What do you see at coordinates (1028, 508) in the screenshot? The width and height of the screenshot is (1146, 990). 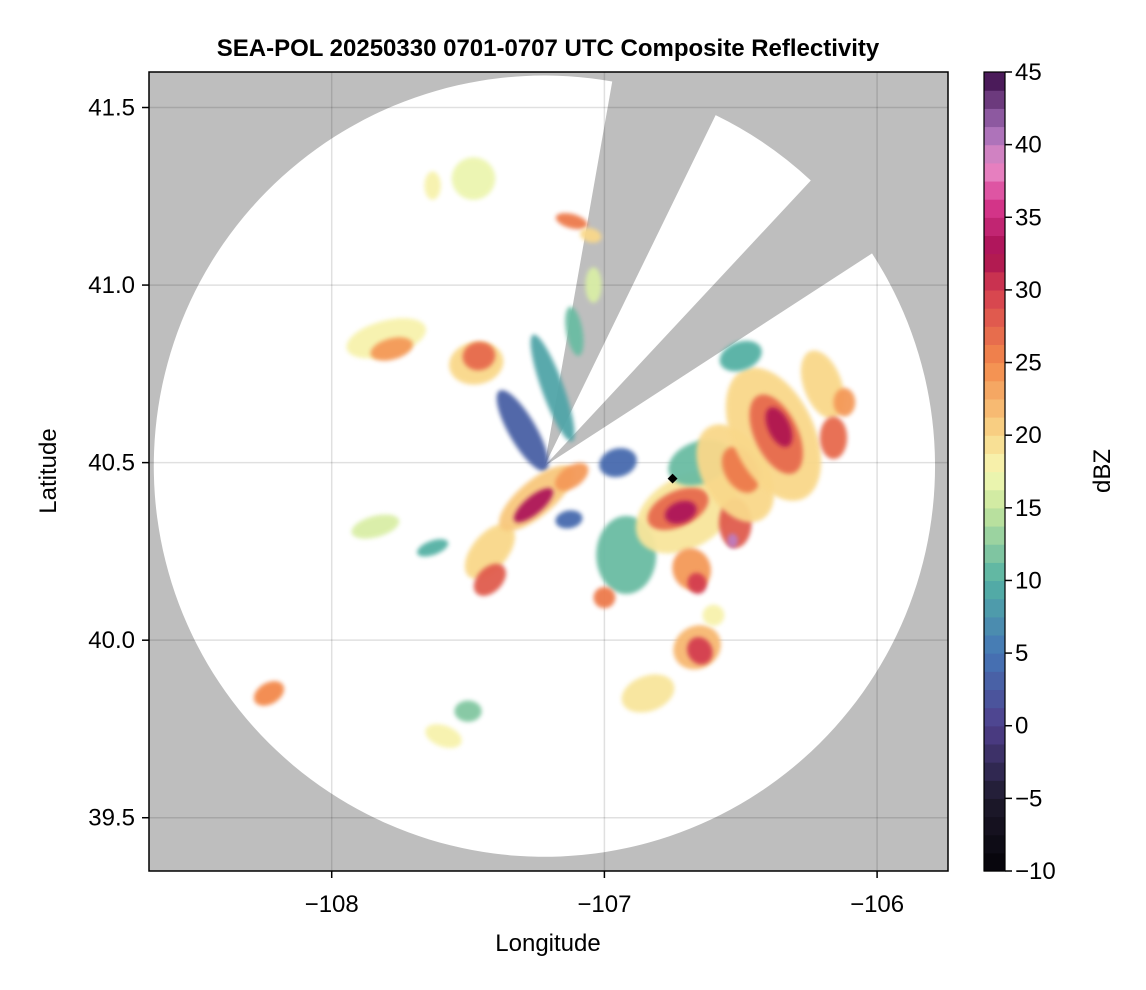 I see `colorbar-tick-label: 15` at bounding box center [1028, 508].